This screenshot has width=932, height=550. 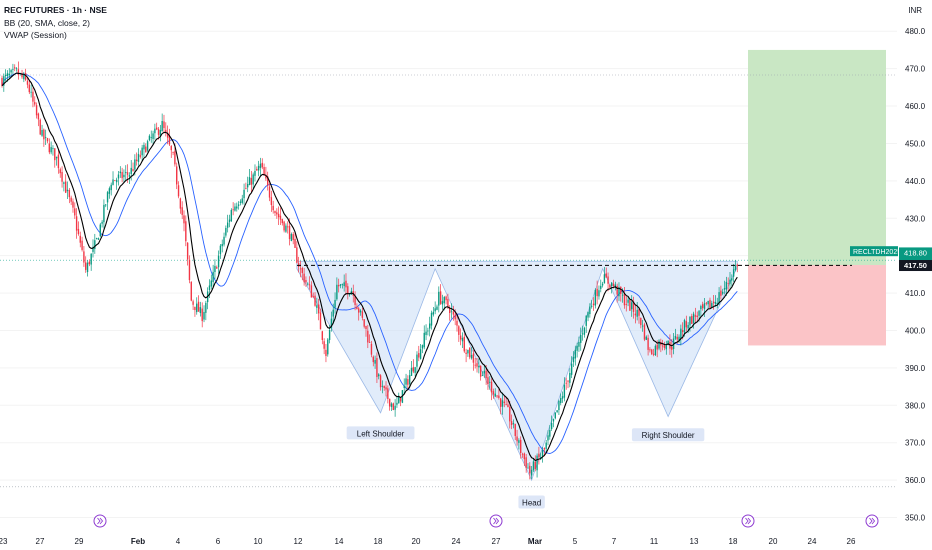 I want to click on x-tick-label: 18, so click(x=378, y=541).